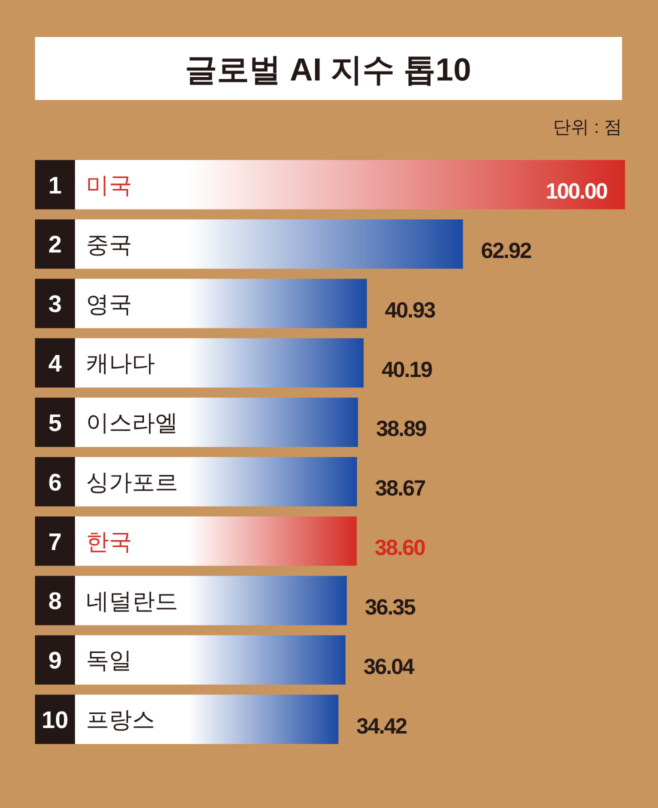  I want to click on y-tick-label: 10 프랑스, so click(98, 720).